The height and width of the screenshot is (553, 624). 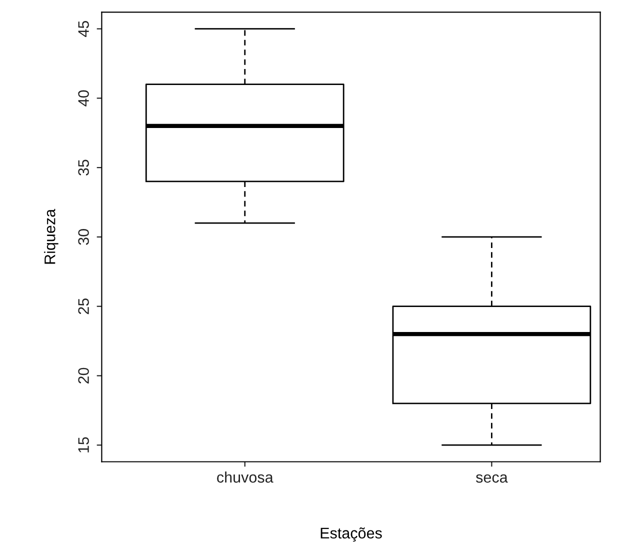 What do you see at coordinates (351, 534) in the screenshot?
I see `x-axis-title: Estações` at bounding box center [351, 534].